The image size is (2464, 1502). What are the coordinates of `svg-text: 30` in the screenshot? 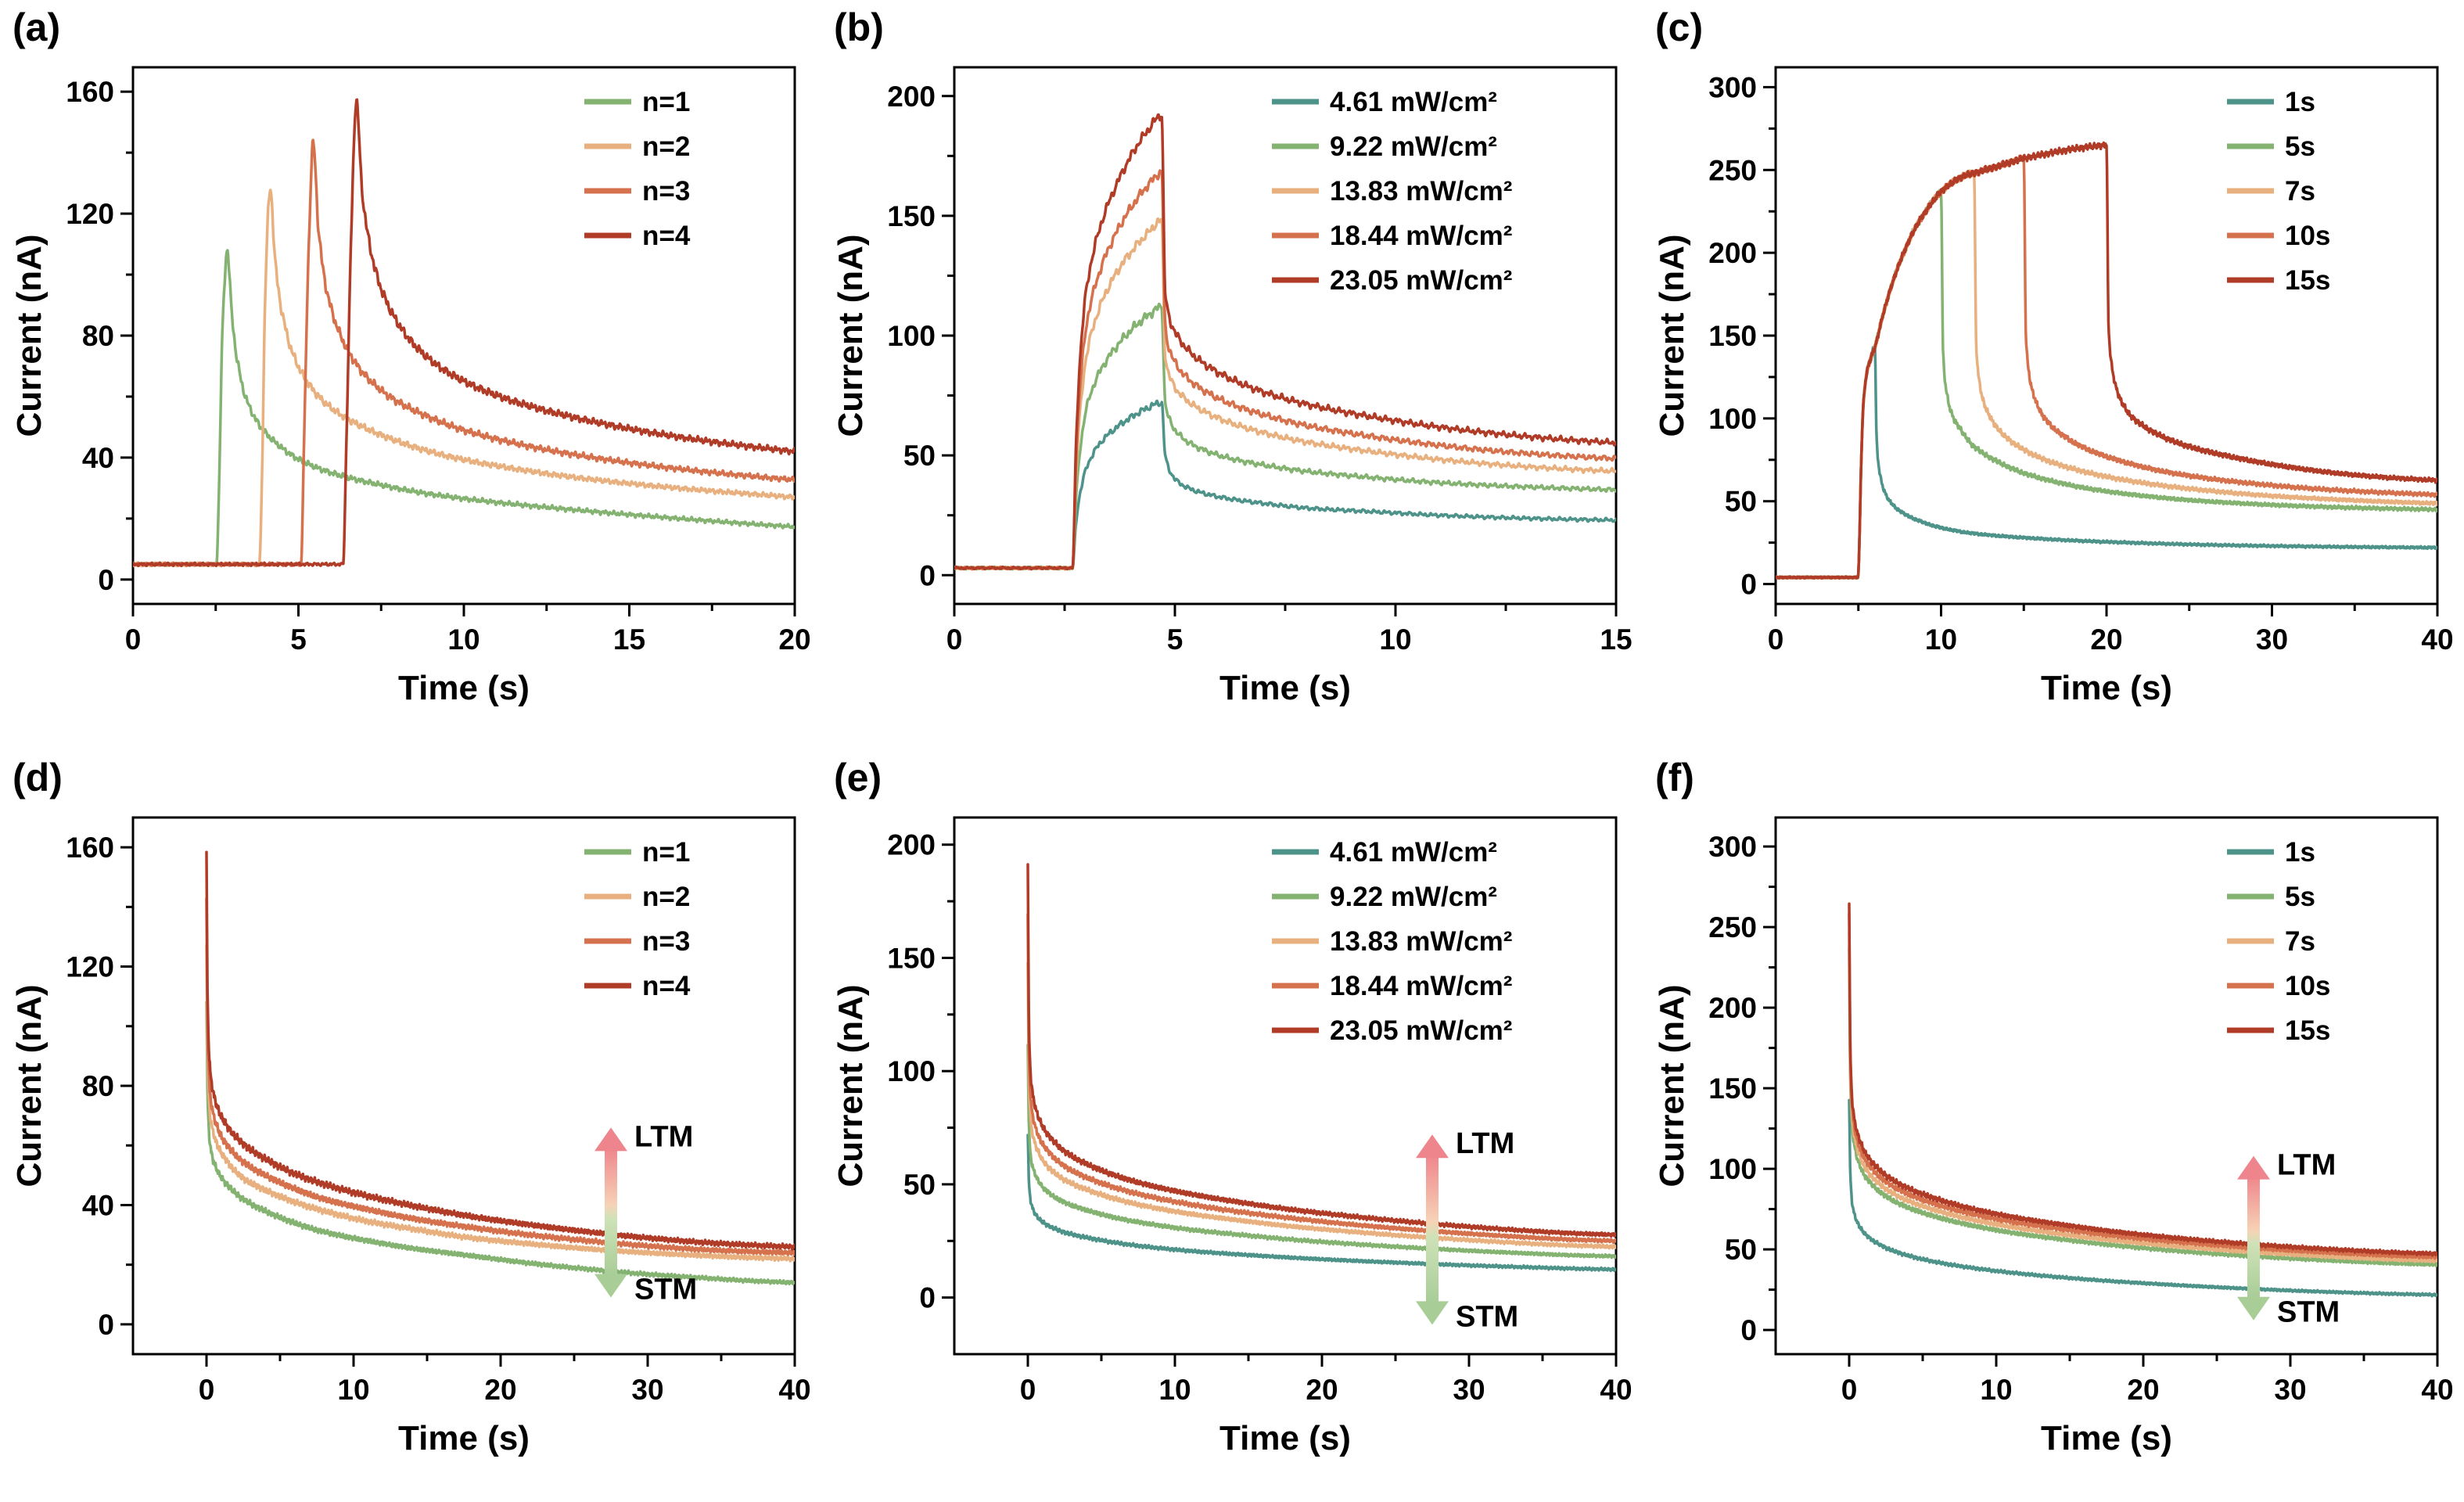 It's located at (2272, 639).